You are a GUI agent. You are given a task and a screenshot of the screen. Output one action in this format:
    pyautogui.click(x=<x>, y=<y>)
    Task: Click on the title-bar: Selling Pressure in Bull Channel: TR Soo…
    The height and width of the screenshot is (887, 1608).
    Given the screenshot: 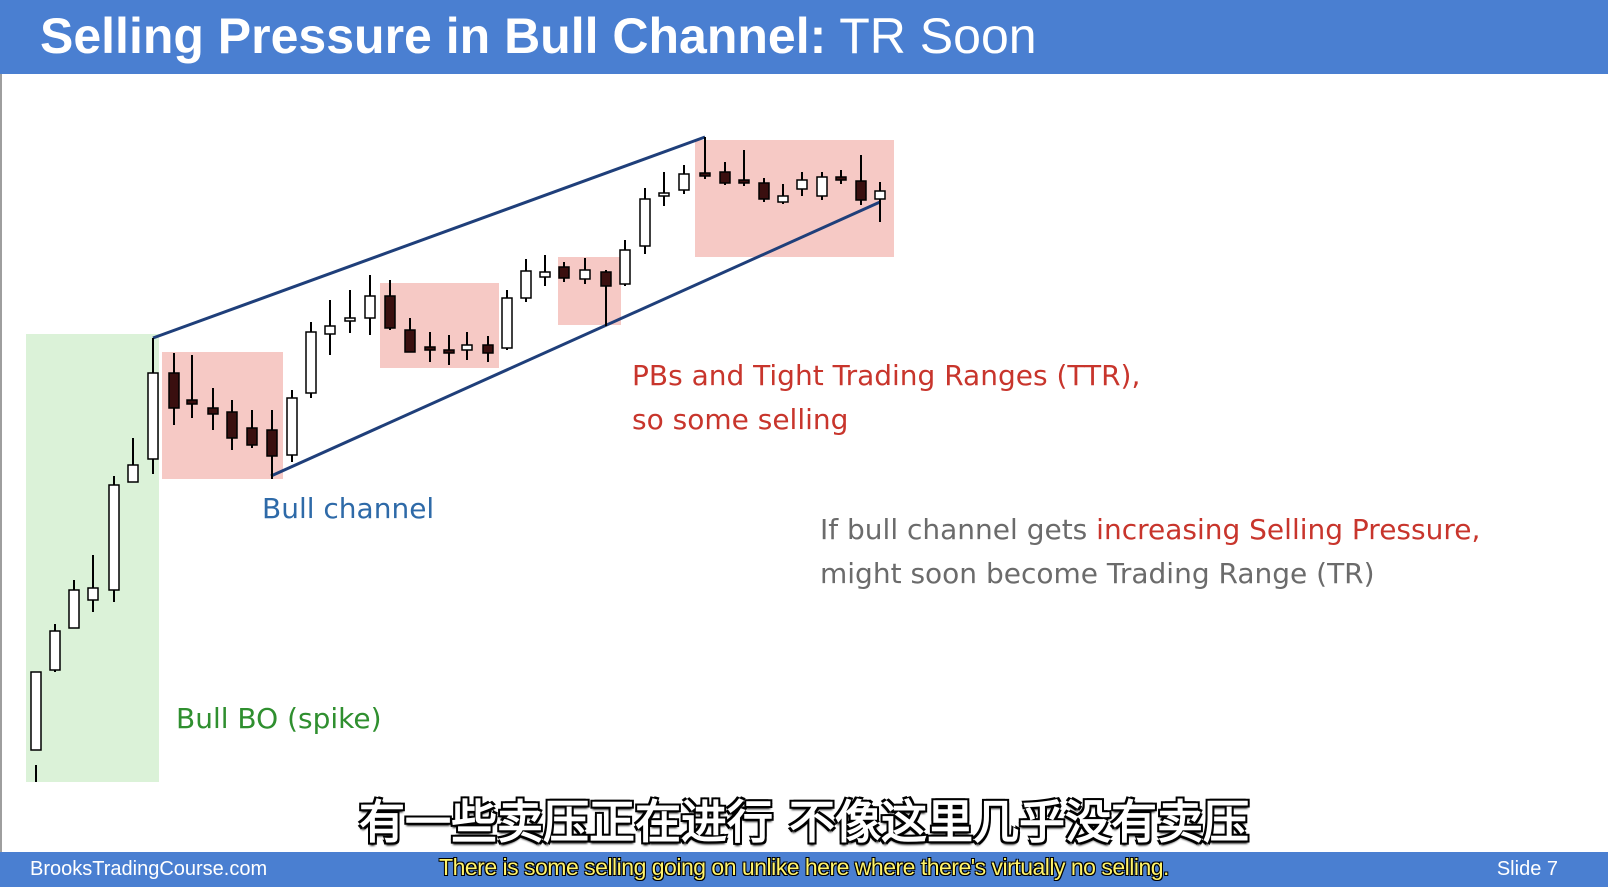 What is the action you would take?
    pyautogui.click(x=804, y=37)
    